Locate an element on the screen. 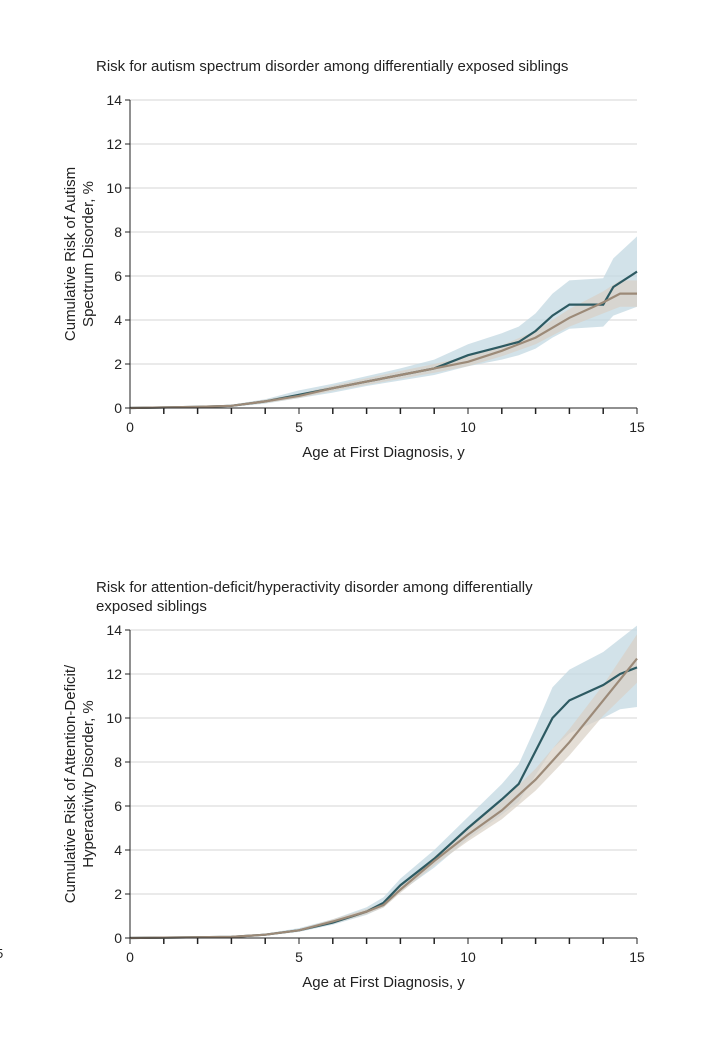 Image resolution: width=720 pixels, height=1050 pixels. y-axis-label: Cumulative Risk of Autism is located at coordinates (70, 254).